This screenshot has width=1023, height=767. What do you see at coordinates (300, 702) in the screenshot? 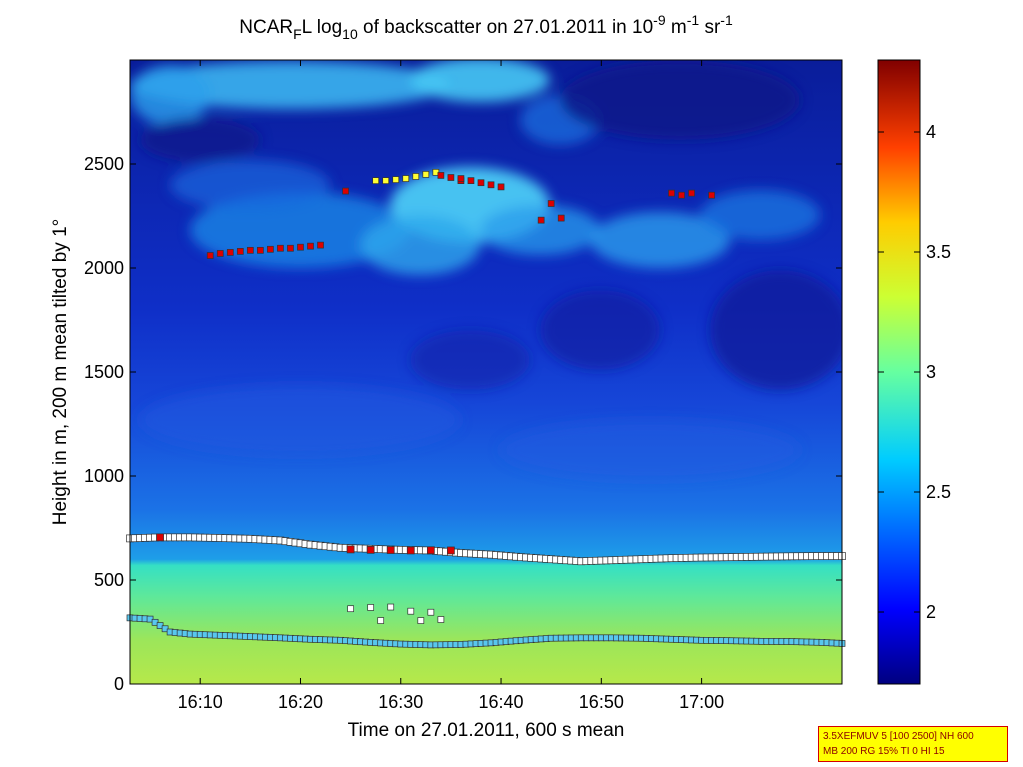
I see `x-tick-label-1: 16:20` at bounding box center [300, 702].